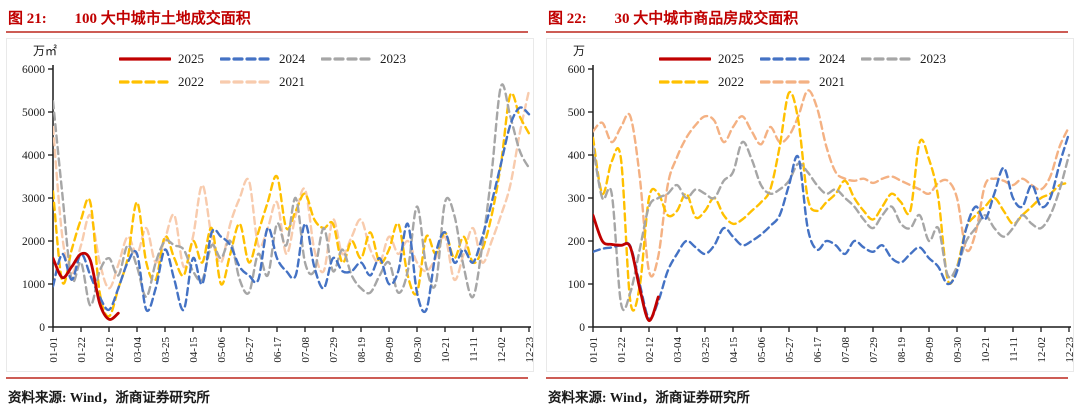 Image resolution: width=1080 pixels, height=413 pixels. I want to click on figure-21-source: 资料来源: Wind，浙商证券研究所, so click(109, 397).